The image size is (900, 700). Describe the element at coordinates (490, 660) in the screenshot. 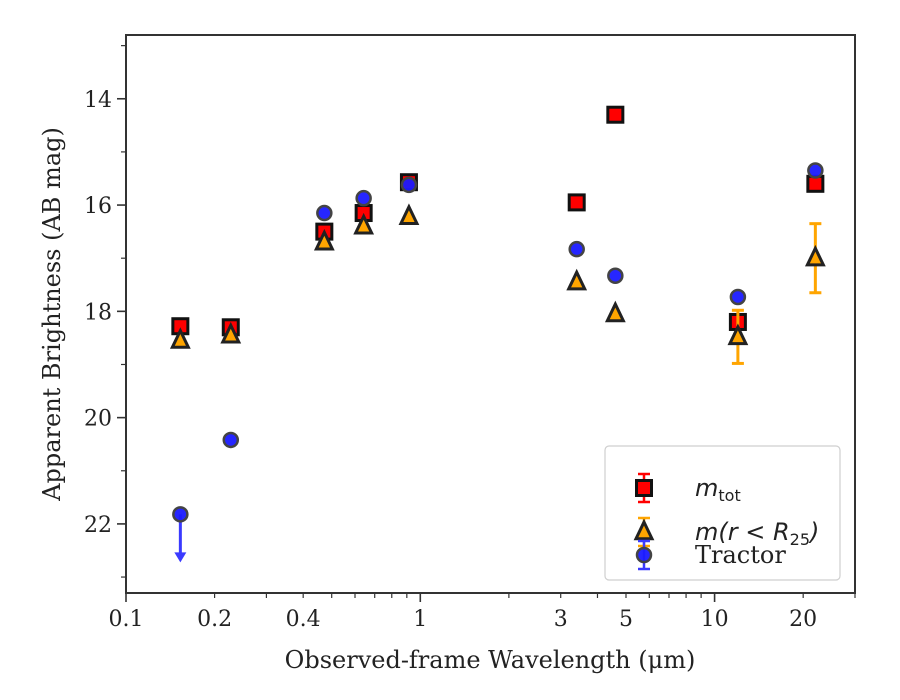

I see `x-axis-label: Observed-frame Wavelength (μm)` at that location.